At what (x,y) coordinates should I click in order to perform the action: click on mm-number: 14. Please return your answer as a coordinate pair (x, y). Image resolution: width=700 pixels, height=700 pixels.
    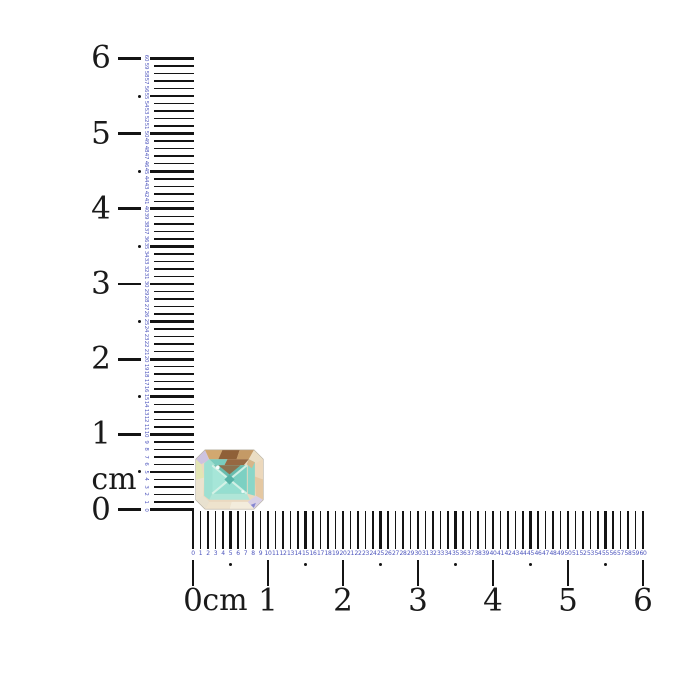
    Looking at the image, I should click on (298, 553).